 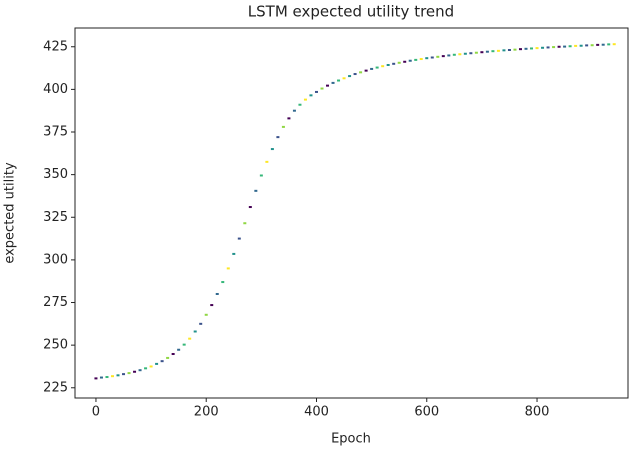 What do you see at coordinates (351, 12) in the screenshot?
I see `chart-title: LSTM expected utility trend` at bounding box center [351, 12].